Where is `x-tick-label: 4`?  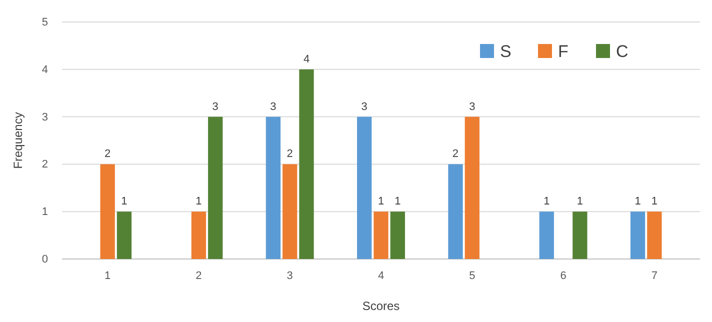 x-tick-label: 4 is located at coordinates (381, 276).